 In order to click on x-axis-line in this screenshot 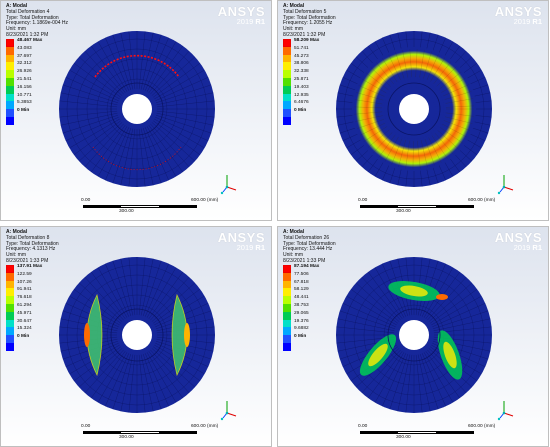, I will do `click(231, 188)`.